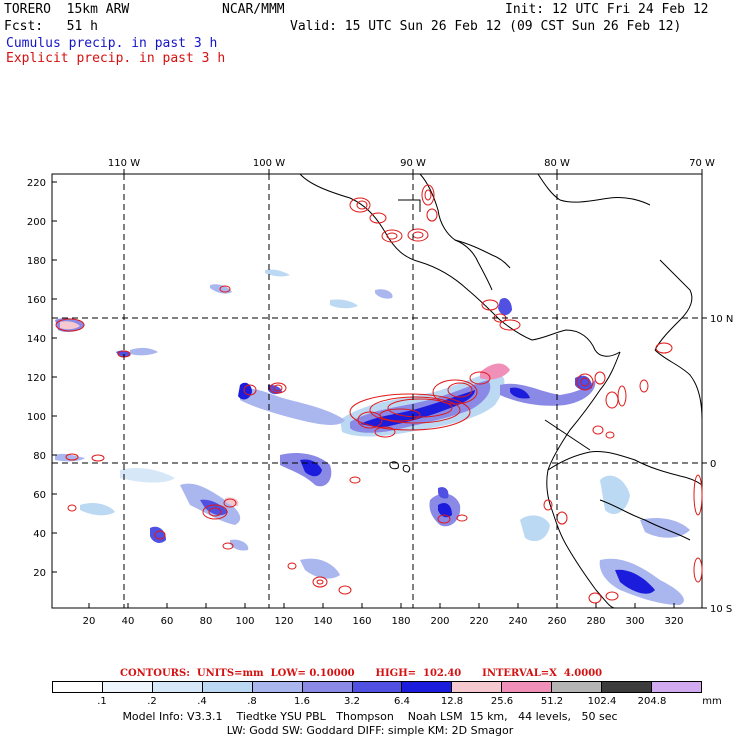 This screenshot has width=740, height=740. I want to click on y-tick-label: 220, so click(36, 183).